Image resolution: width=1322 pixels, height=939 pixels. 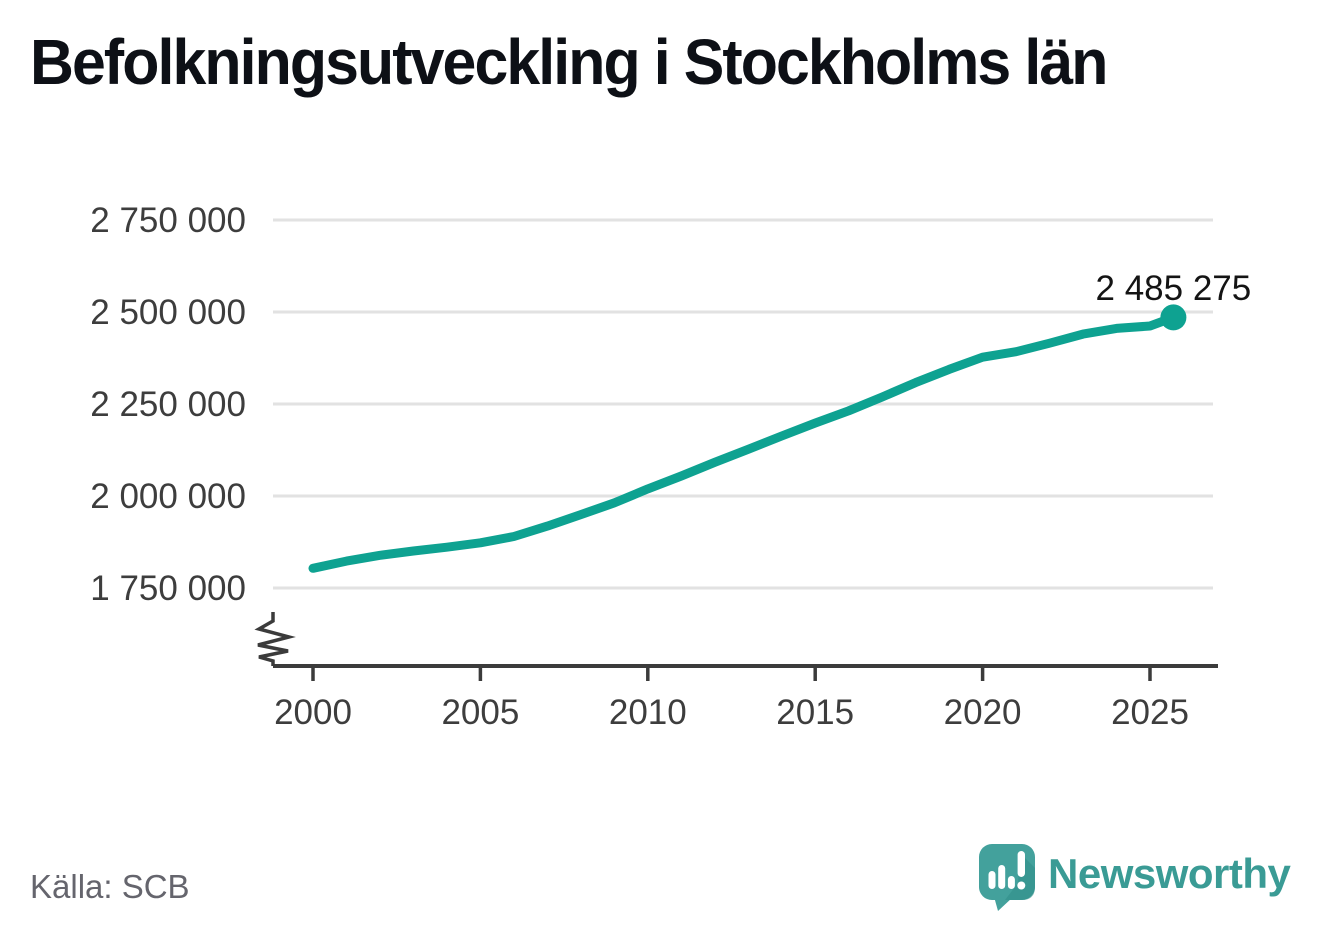 What do you see at coordinates (815, 712) in the screenshot?
I see `x-tick-label: 2015` at bounding box center [815, 712].